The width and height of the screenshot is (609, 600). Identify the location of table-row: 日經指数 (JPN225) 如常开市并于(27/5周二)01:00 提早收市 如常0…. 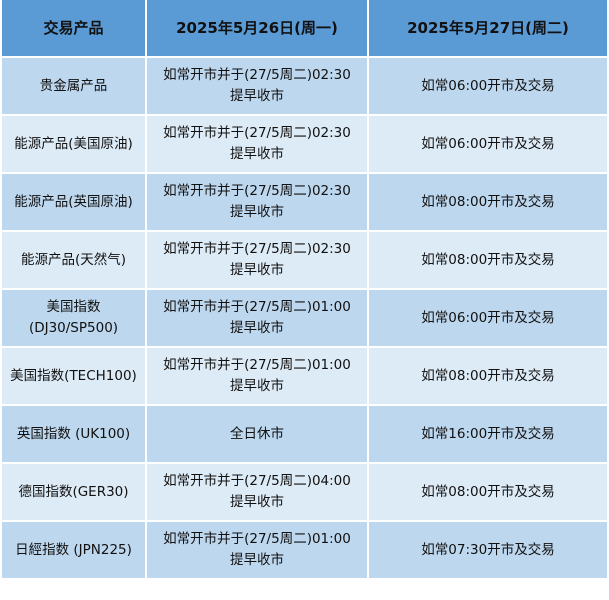
(304, 550).